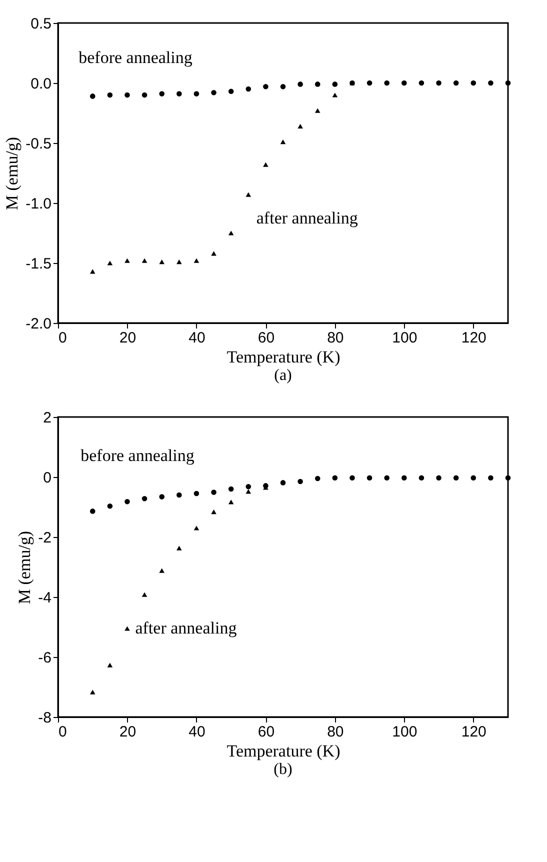 The image size is (547, 862). I want to click on text: (b), so click(283, 769).